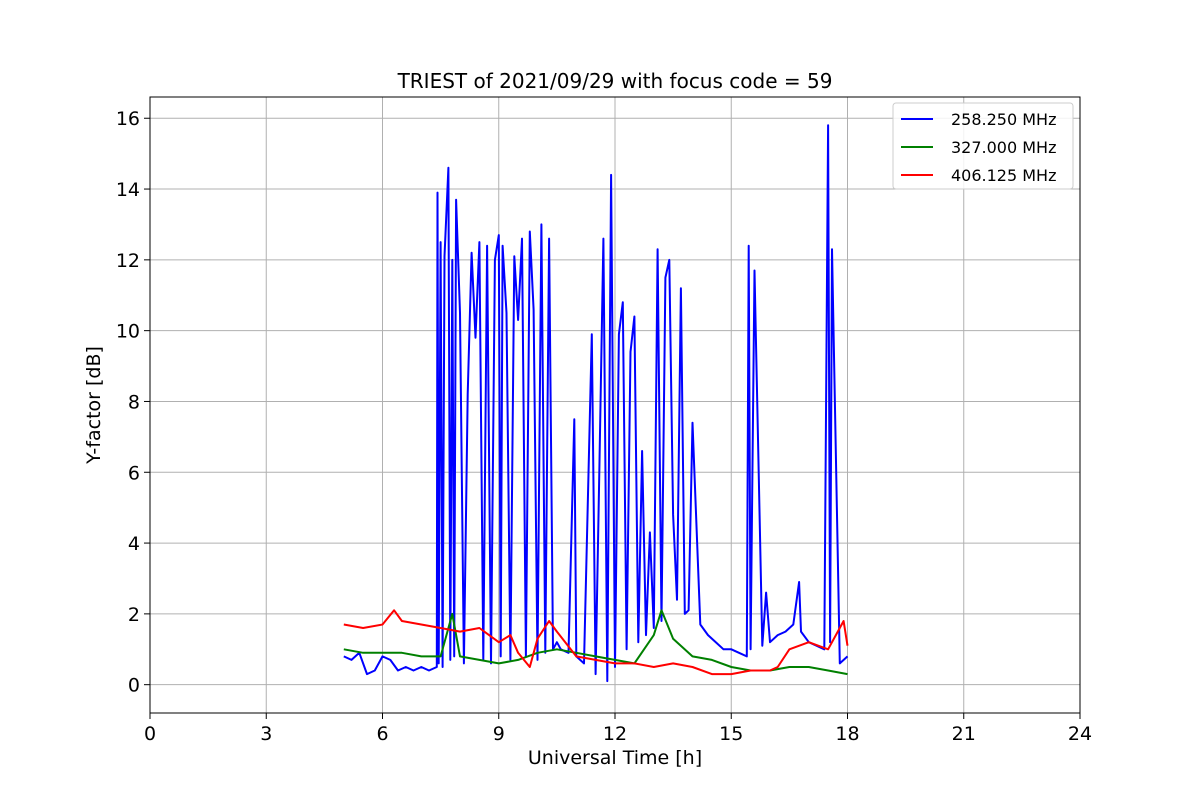 This screenshot has width=1200, height=800. I want to click on x-tick-label: 9, so click(499, 734).